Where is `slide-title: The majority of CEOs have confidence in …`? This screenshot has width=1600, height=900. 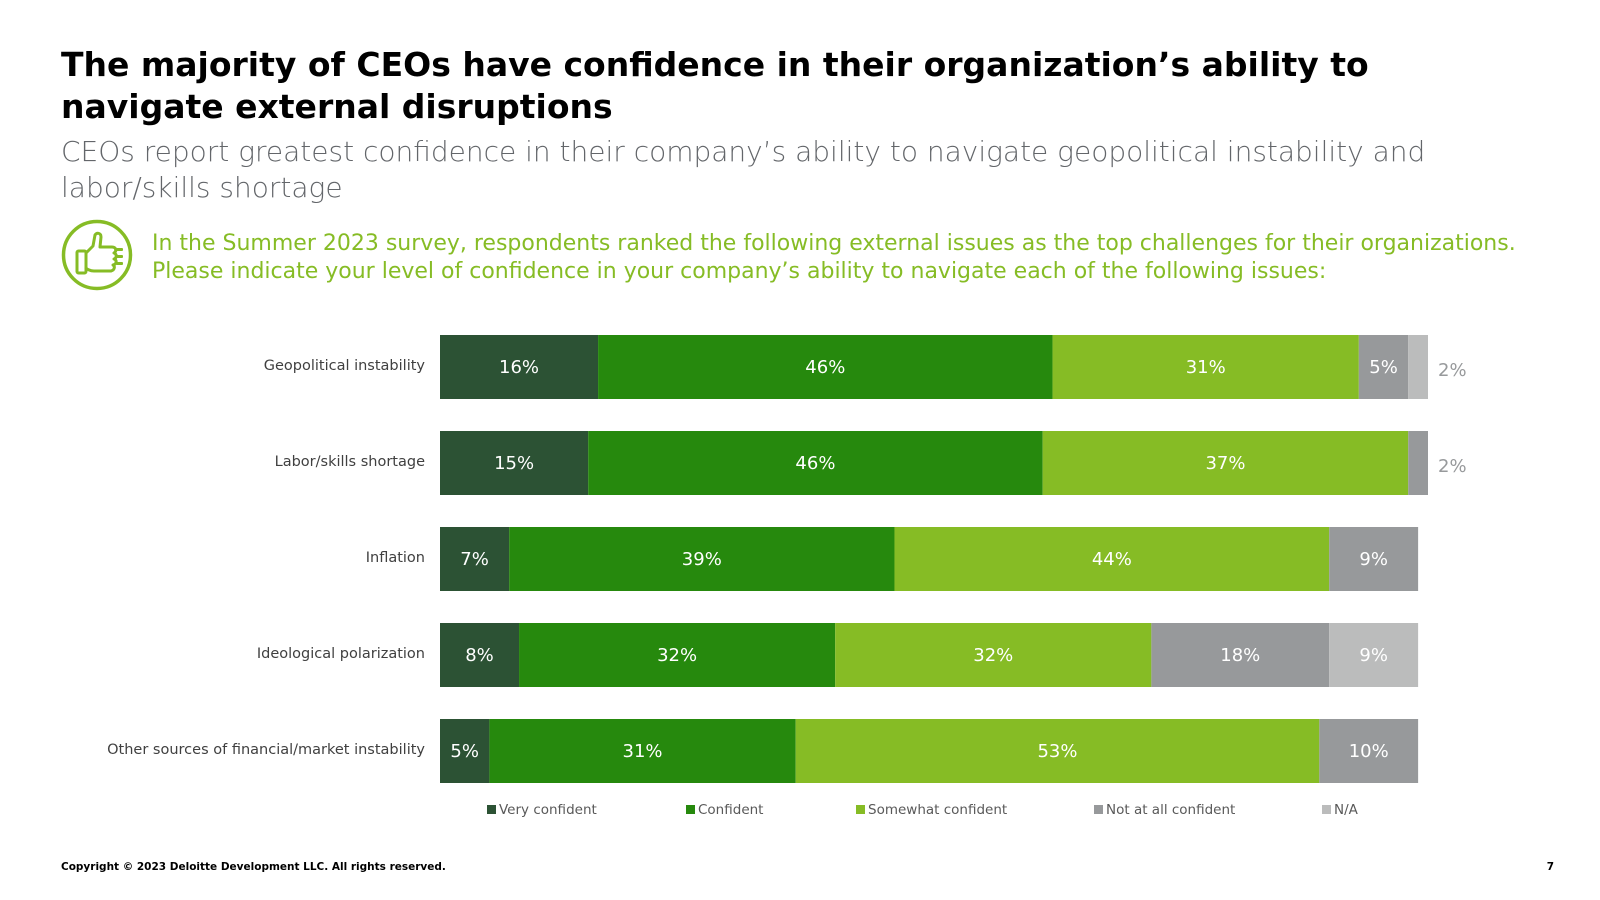 slide-title: The majority of CEOs have confidence in … is located at coordinates (715, 85).